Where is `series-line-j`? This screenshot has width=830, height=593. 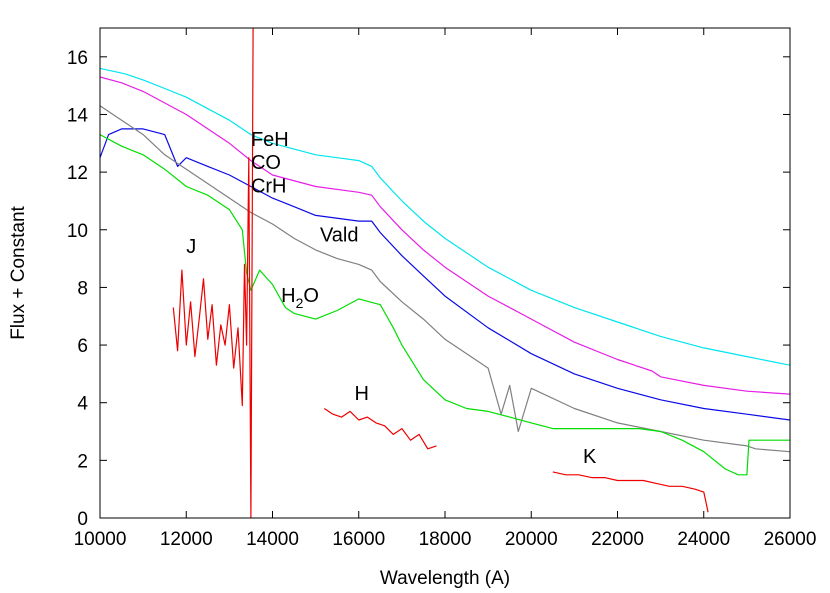
series-line-j is located at coordinates (213, 273).